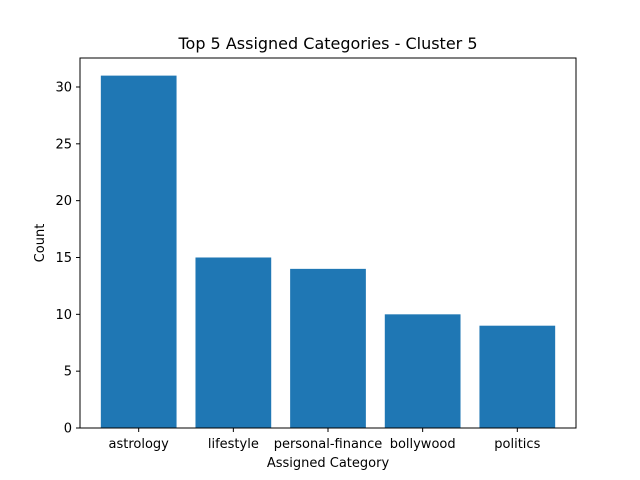 The width and height of the screenshot is (640, 480). I want to click on bar-politics, so click(517, 376).